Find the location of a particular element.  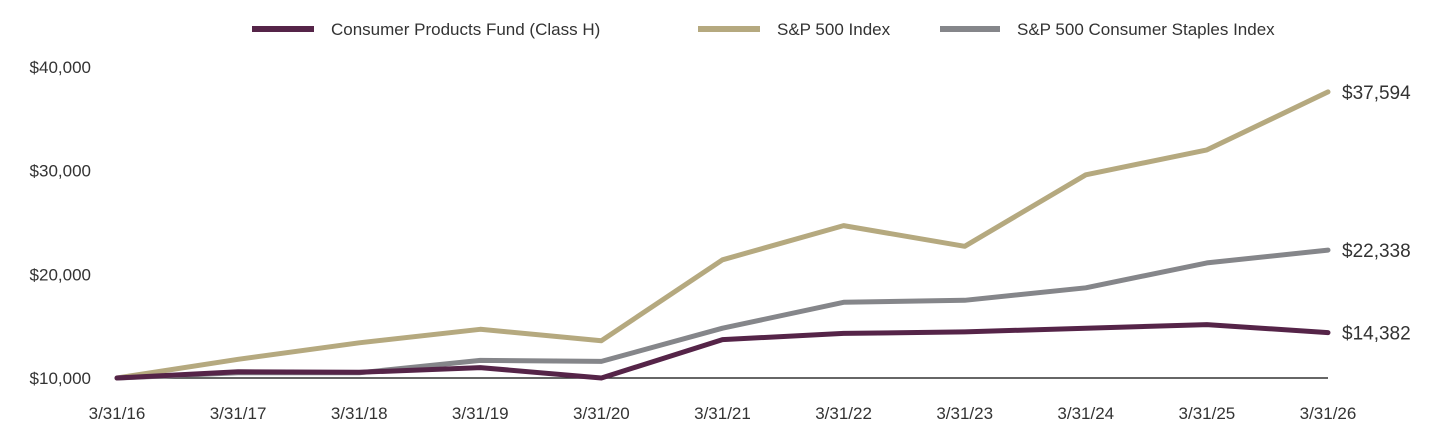

x-tick-label: 3/31/26 is located at coordinates (1328, 413).